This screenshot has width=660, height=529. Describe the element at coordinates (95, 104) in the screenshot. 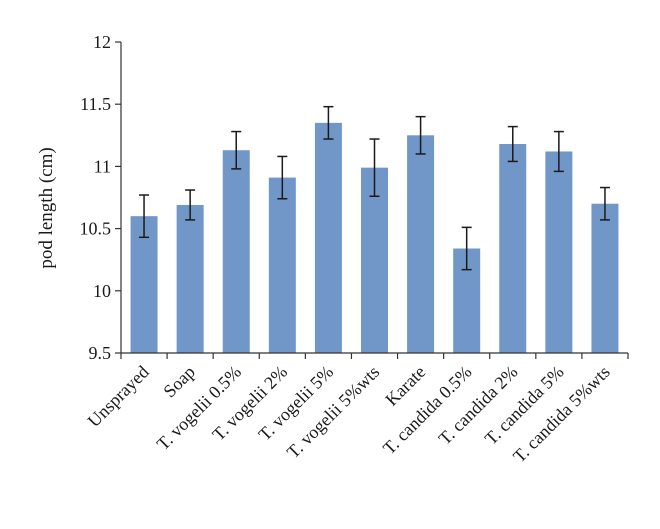

I see `y-tick-label: 11.5` at that location.